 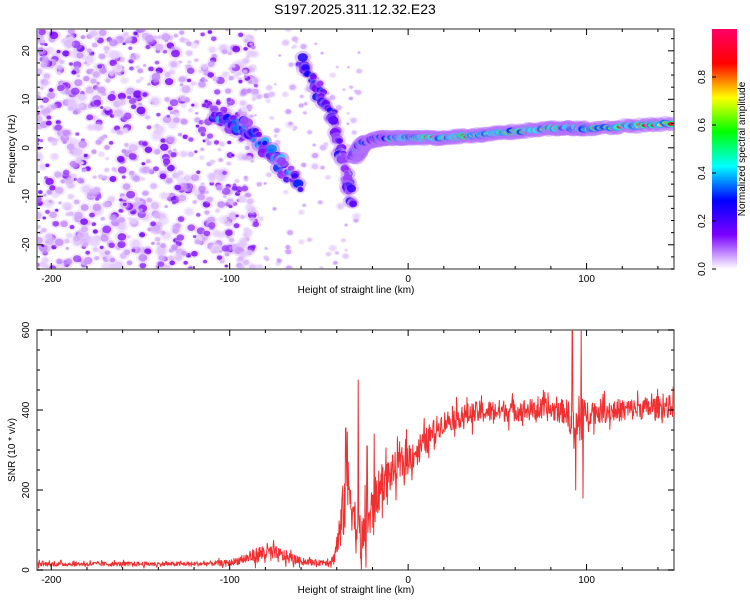 I want to click on colorbar-tick-label: 0.2, so click(x=702, y=221).